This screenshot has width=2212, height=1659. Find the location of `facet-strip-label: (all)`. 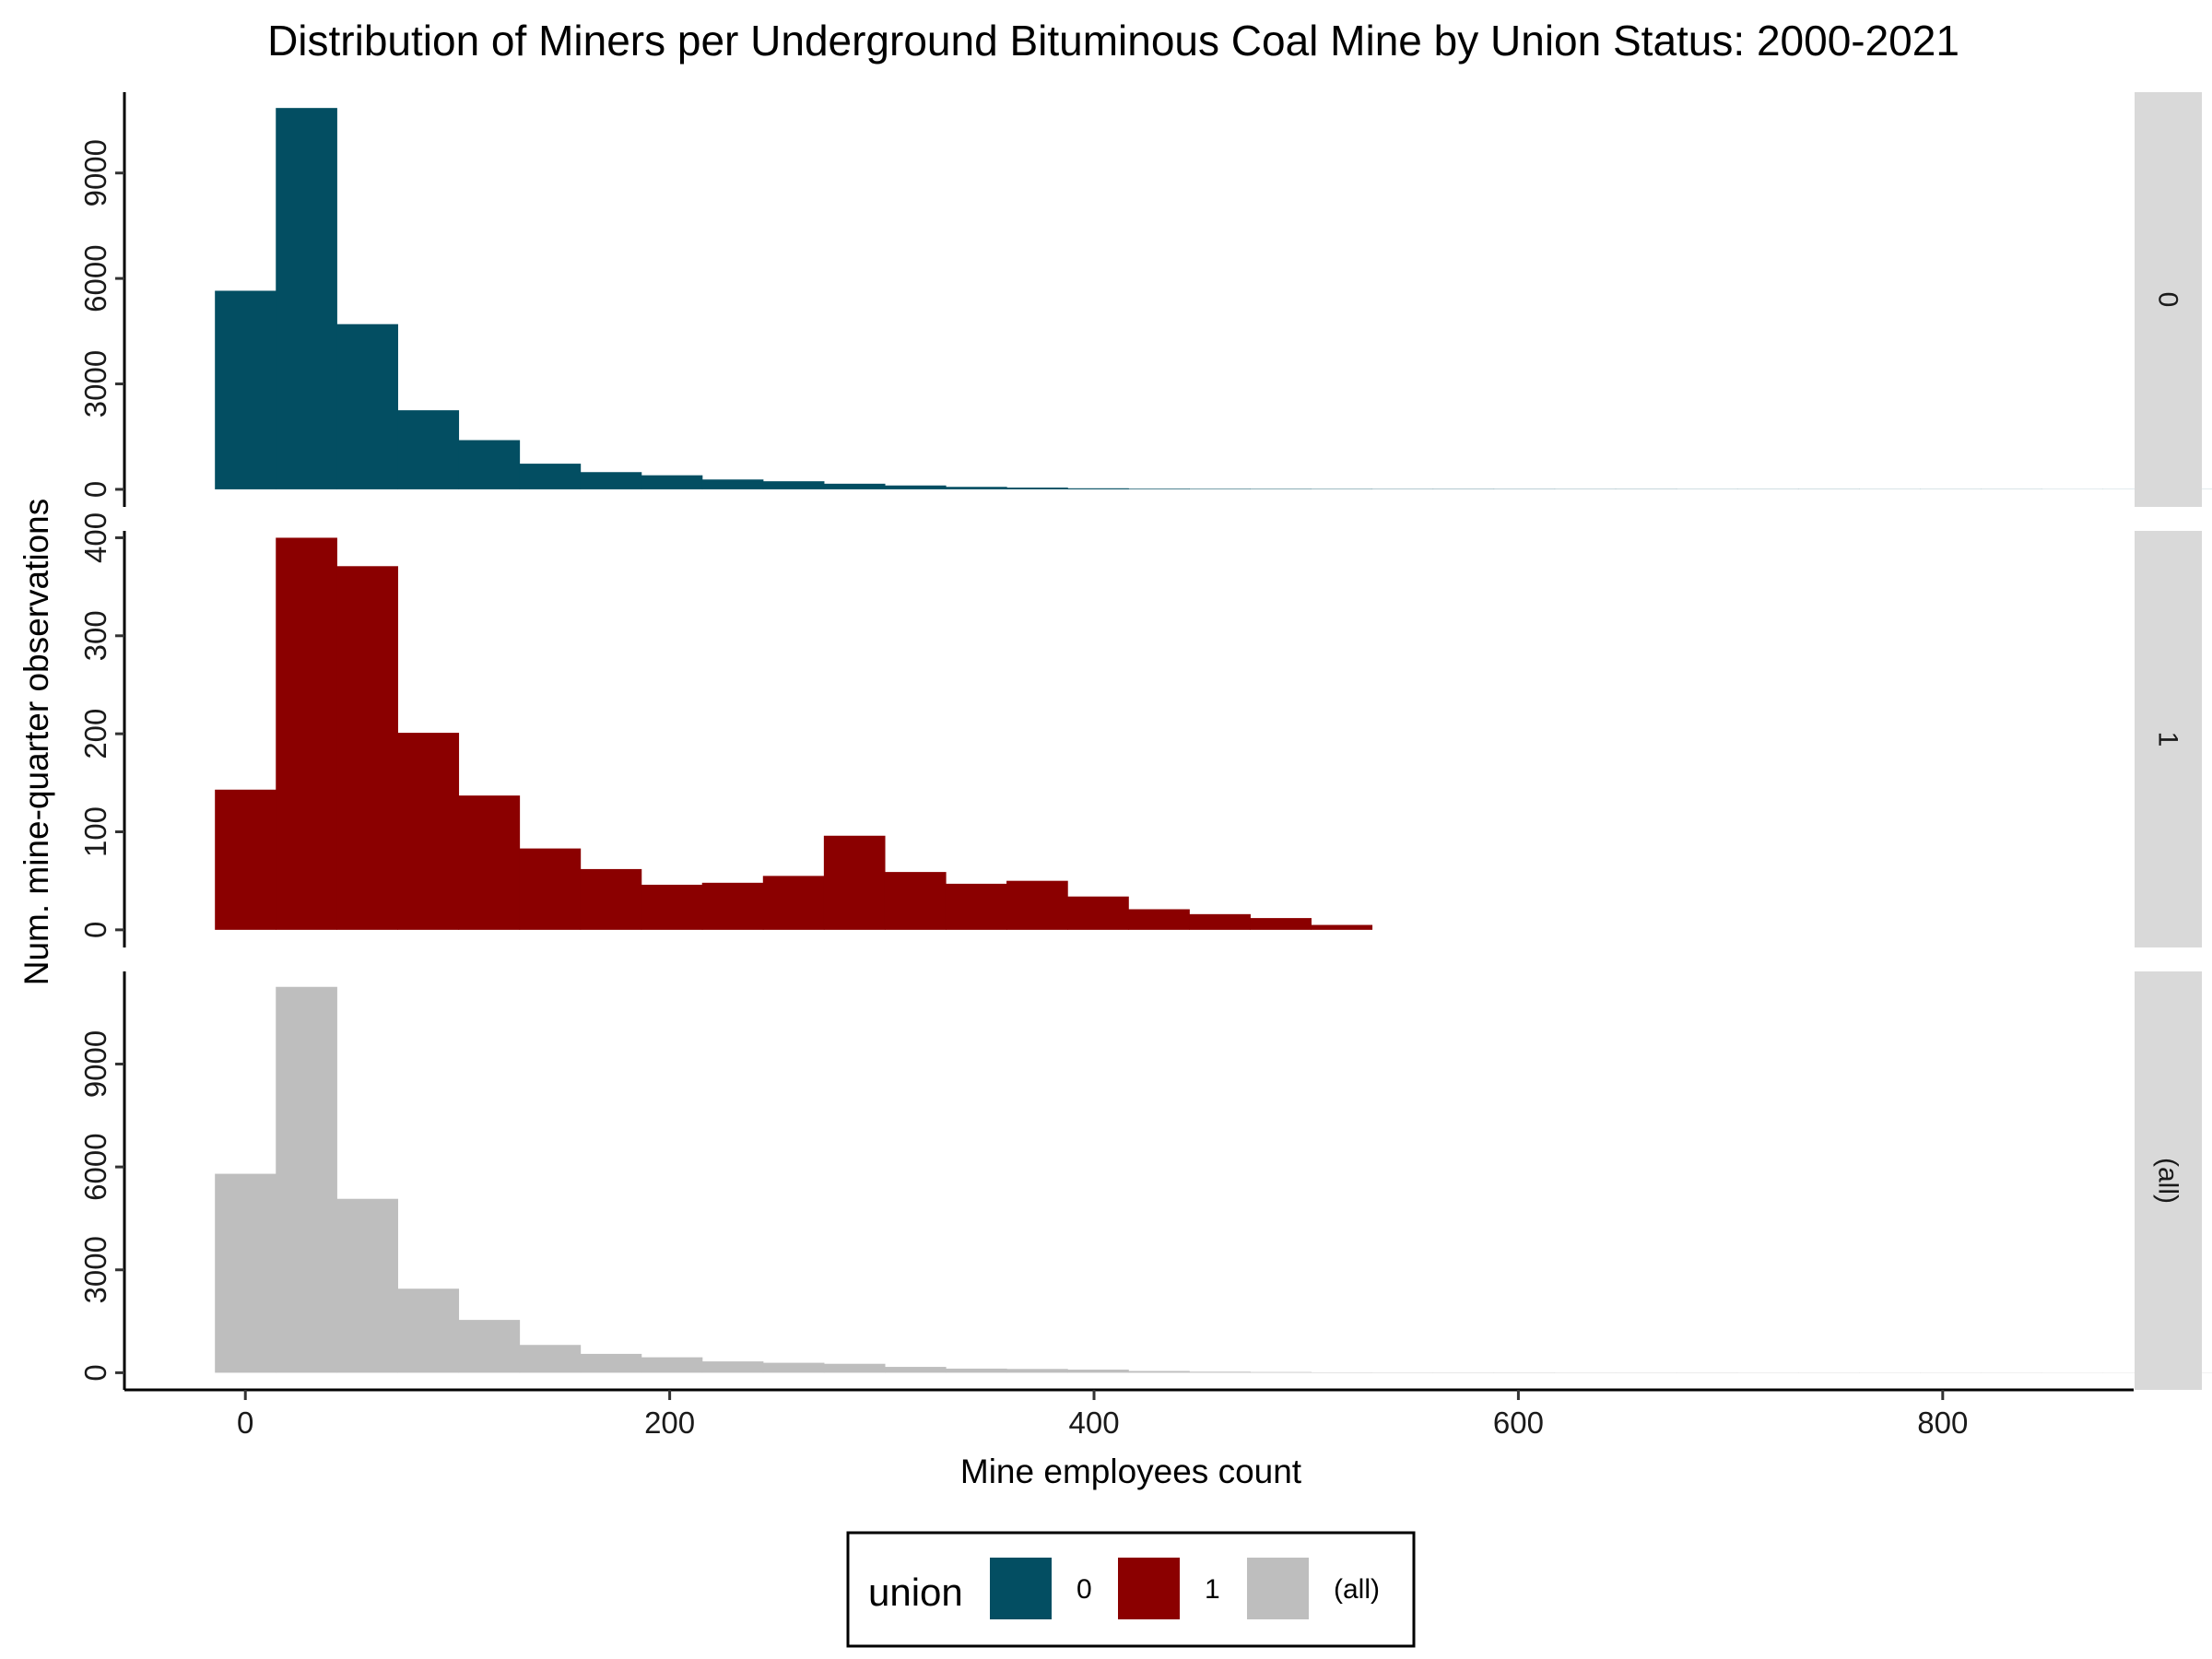

facet-strip-label: (all) is located at coordinates (2168, 1181).